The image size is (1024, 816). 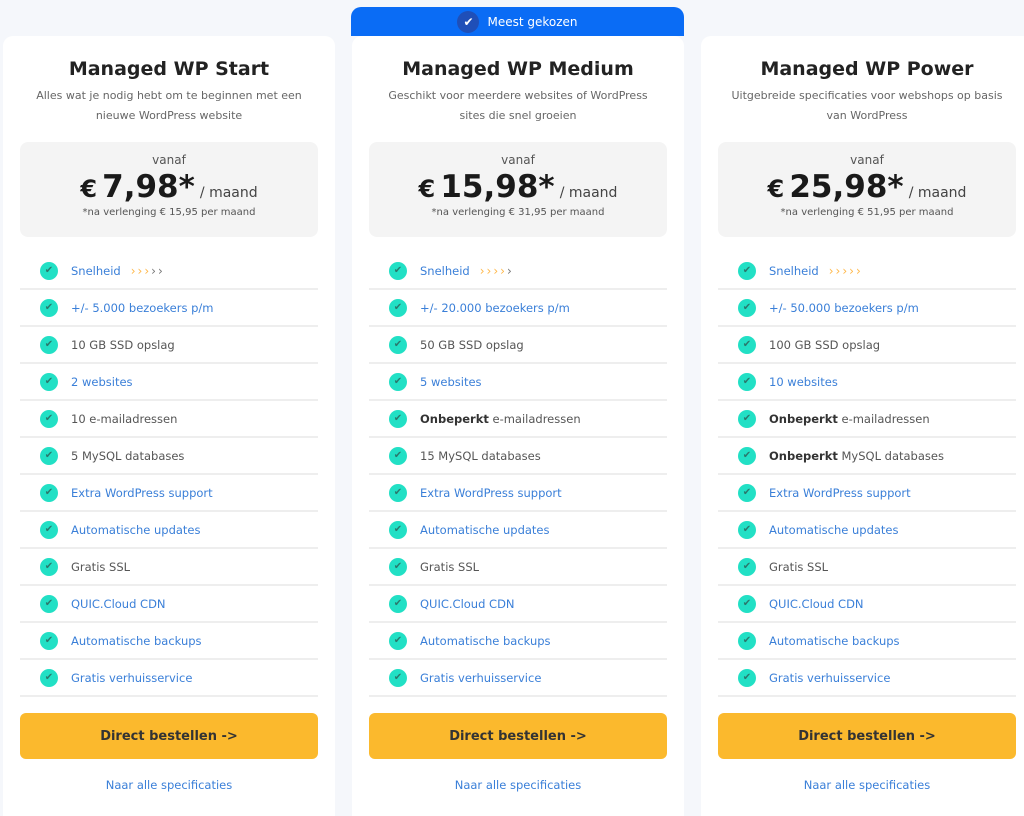 What do you see at coordinates (518, 69) in the screenshot?
I see `plan-title: Managed WP Medium` at bounding box center [518, 69].